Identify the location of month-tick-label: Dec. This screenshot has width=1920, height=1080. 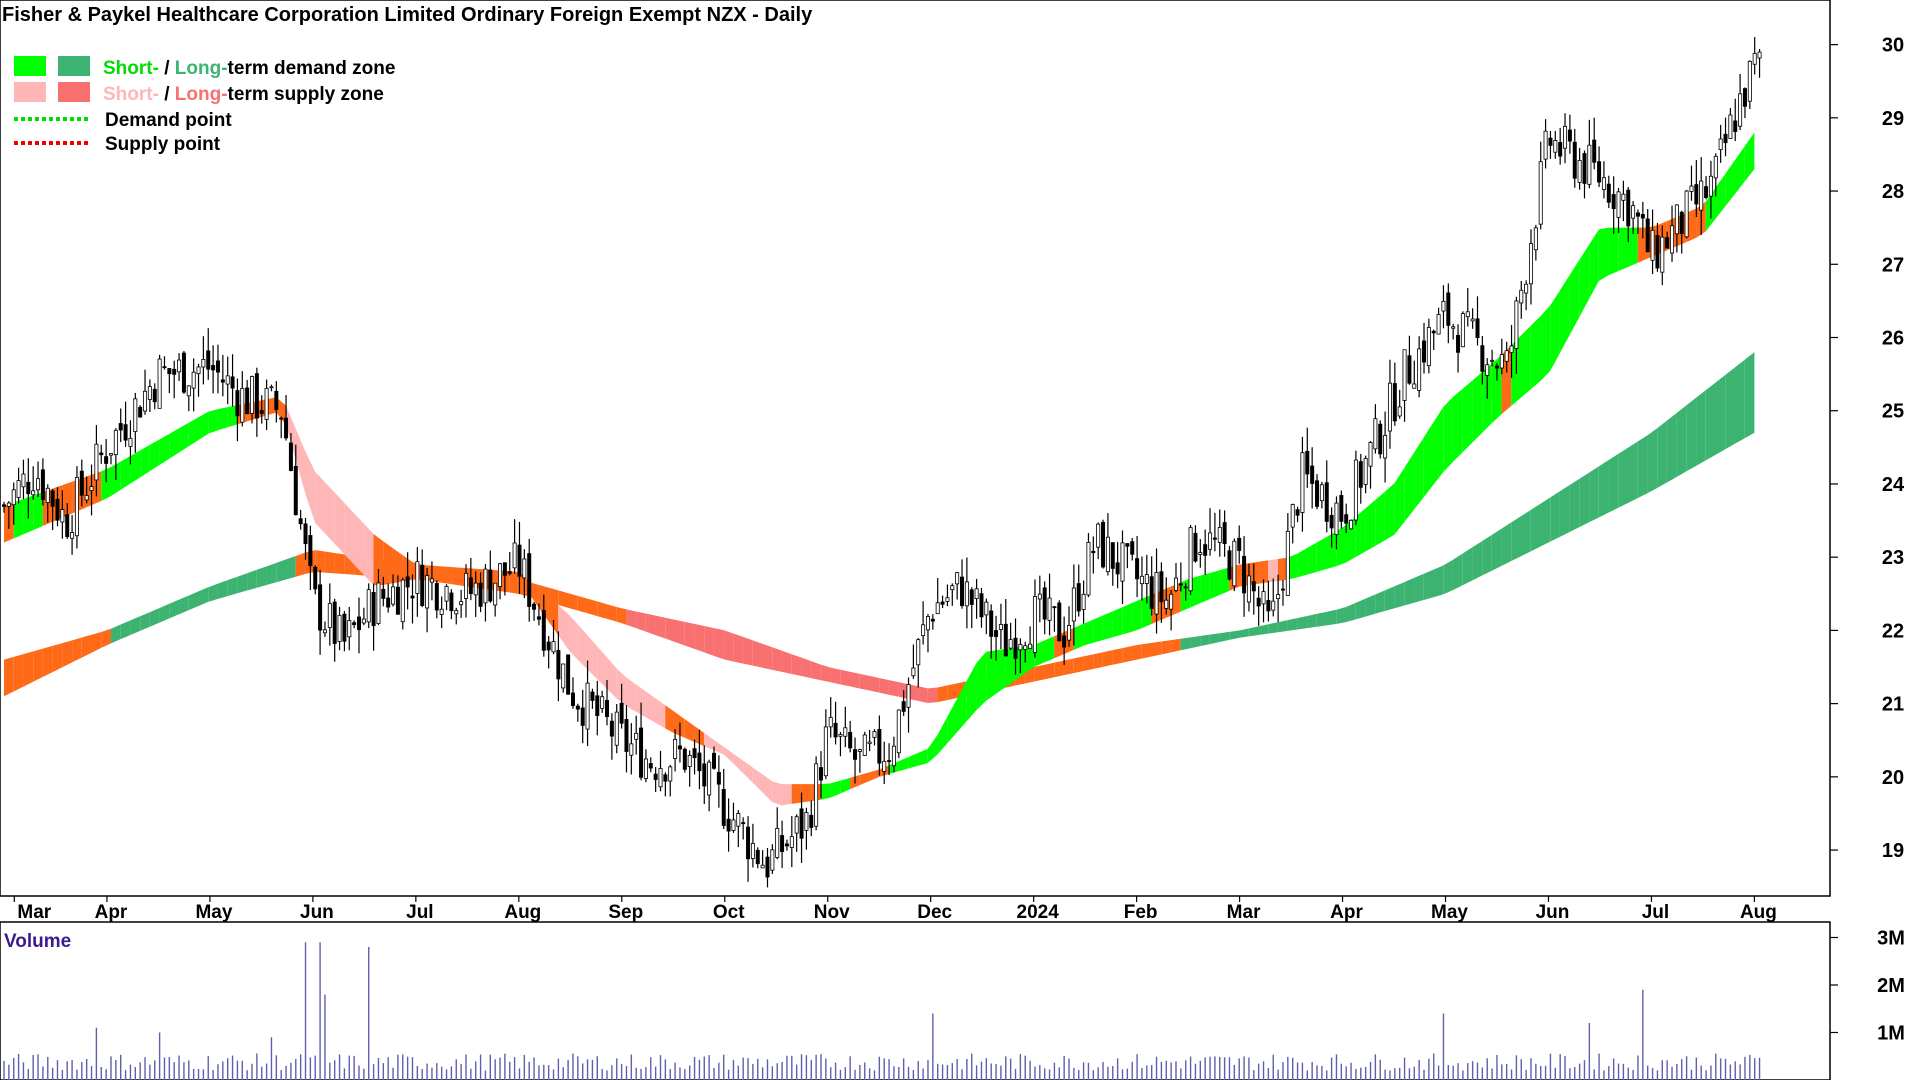
(934, 912).